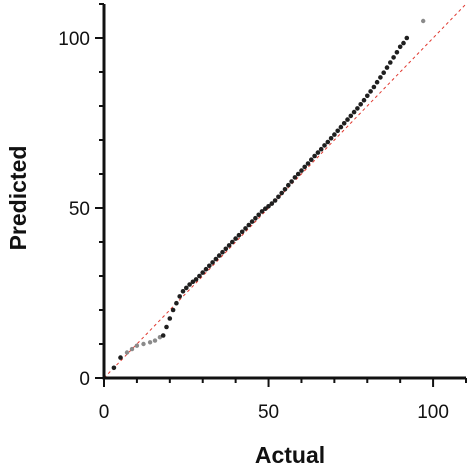 The image size is (474, 474). Describe the element at coordinates (84, 379) in the screenshot. I see `y-tick-label: 0` at that location.